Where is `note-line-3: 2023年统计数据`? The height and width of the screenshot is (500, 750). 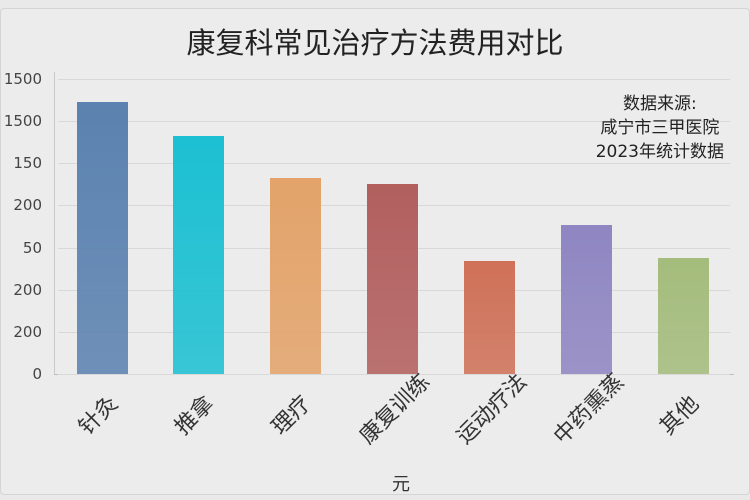
note-line-3: 2023年统计数据 is located at coordinates (659, 152).